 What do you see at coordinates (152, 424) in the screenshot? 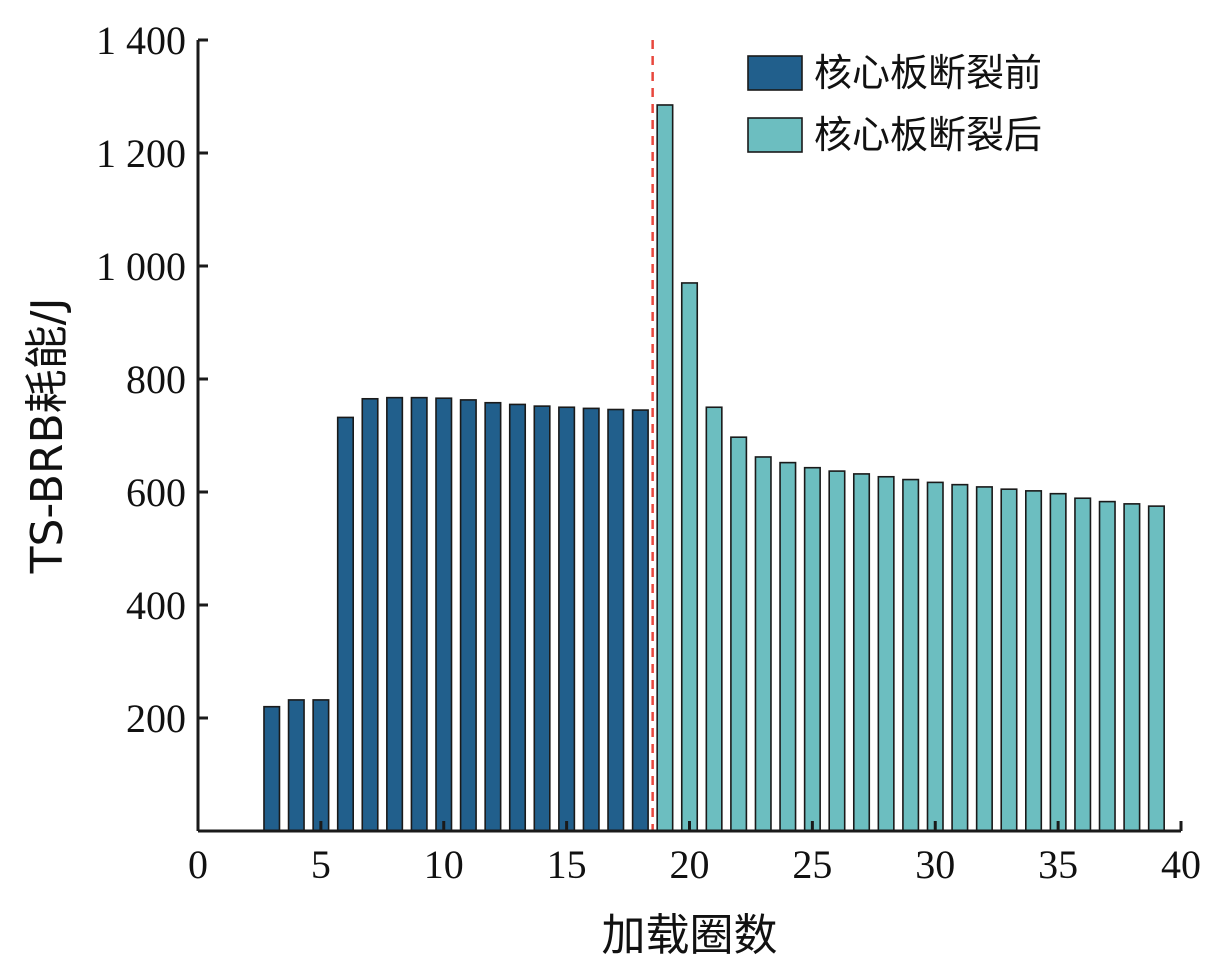
I see `y-axis: 200 400 600 800 1 000 1 200 1 400` at bounding box center [152, 424].